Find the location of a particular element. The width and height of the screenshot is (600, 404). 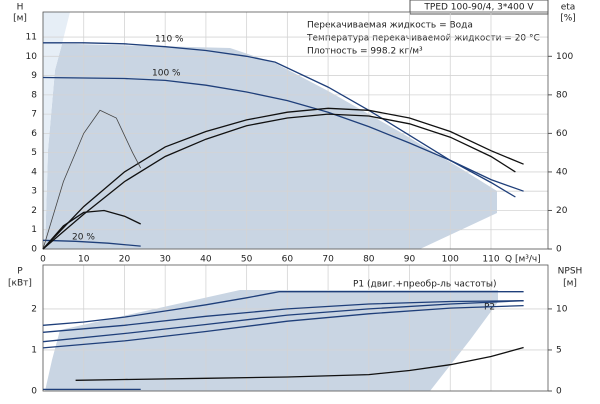

series-label: 110 % is located at coordinates (169, 40).